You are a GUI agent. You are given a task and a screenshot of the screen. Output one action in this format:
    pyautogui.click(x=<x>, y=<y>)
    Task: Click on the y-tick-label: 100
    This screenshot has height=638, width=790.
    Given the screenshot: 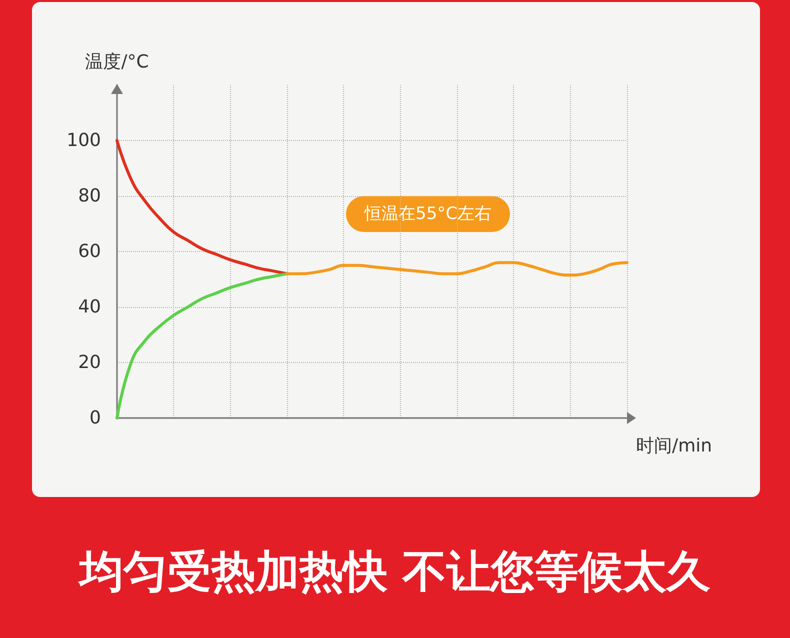 What is the action you would take?
    pyautogui.click(x=83, y=140)
    